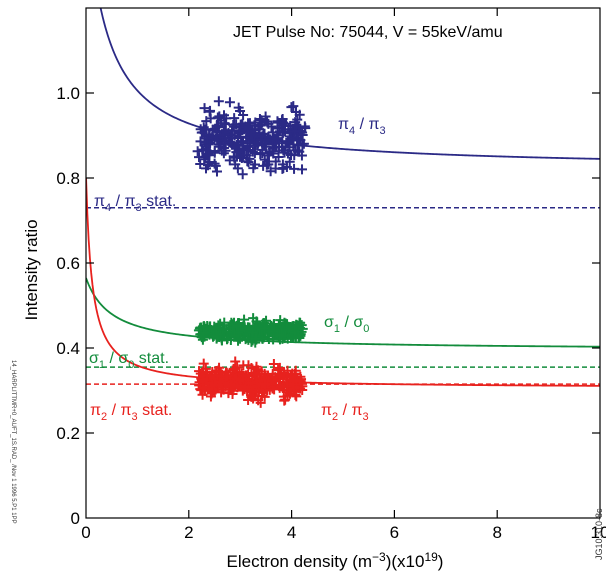  I want to click on x-tick-label: 10, so click(598, 532).